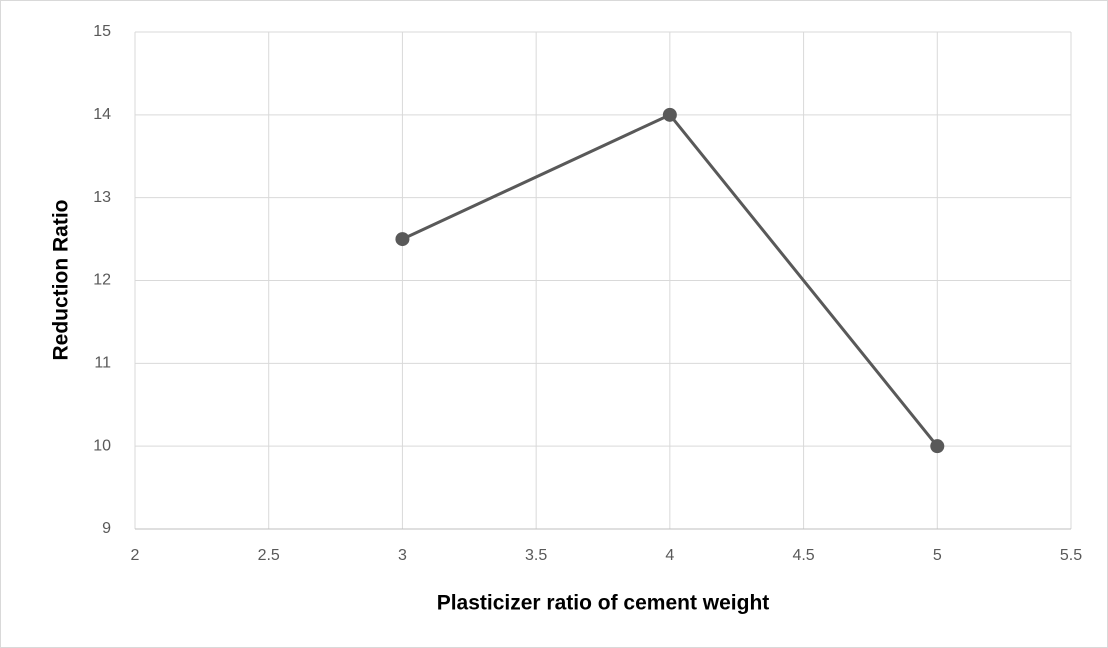 The height and width of the screenshot is (648, 1108). I want to click on y-tick-label: 9, so click(106, 528).